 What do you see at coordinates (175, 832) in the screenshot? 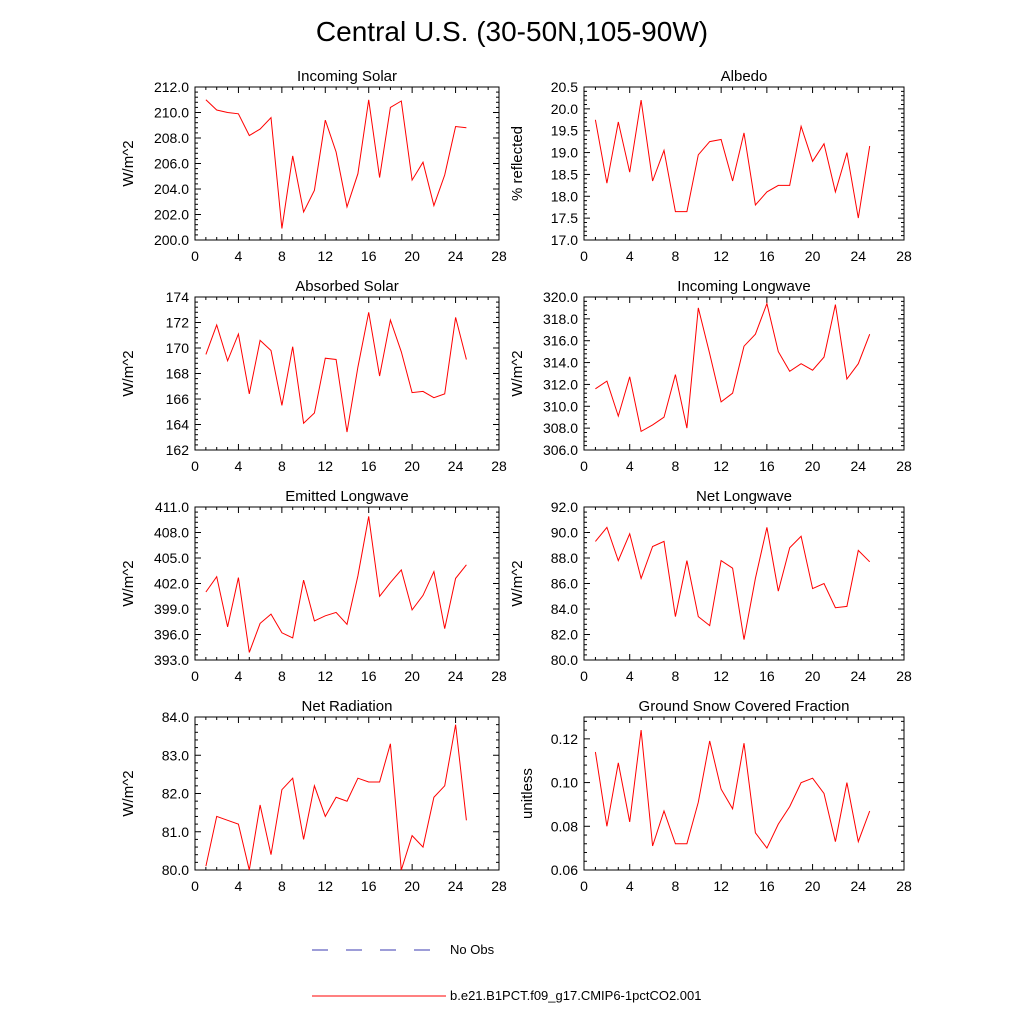
I see `y-tick-label: 81.0` at bounding box center [175, 832].